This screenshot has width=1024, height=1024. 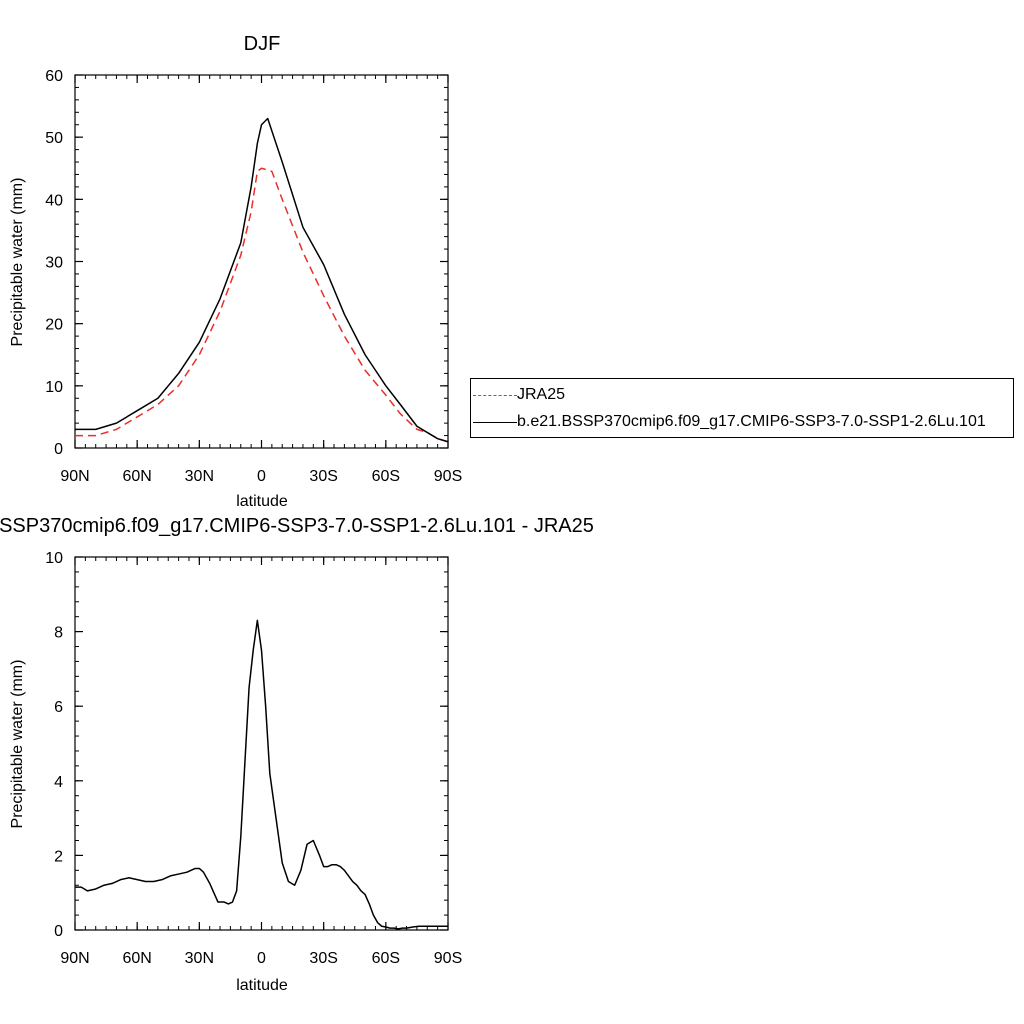 I want to click on series-line-difference, so click(x=261, y=774).